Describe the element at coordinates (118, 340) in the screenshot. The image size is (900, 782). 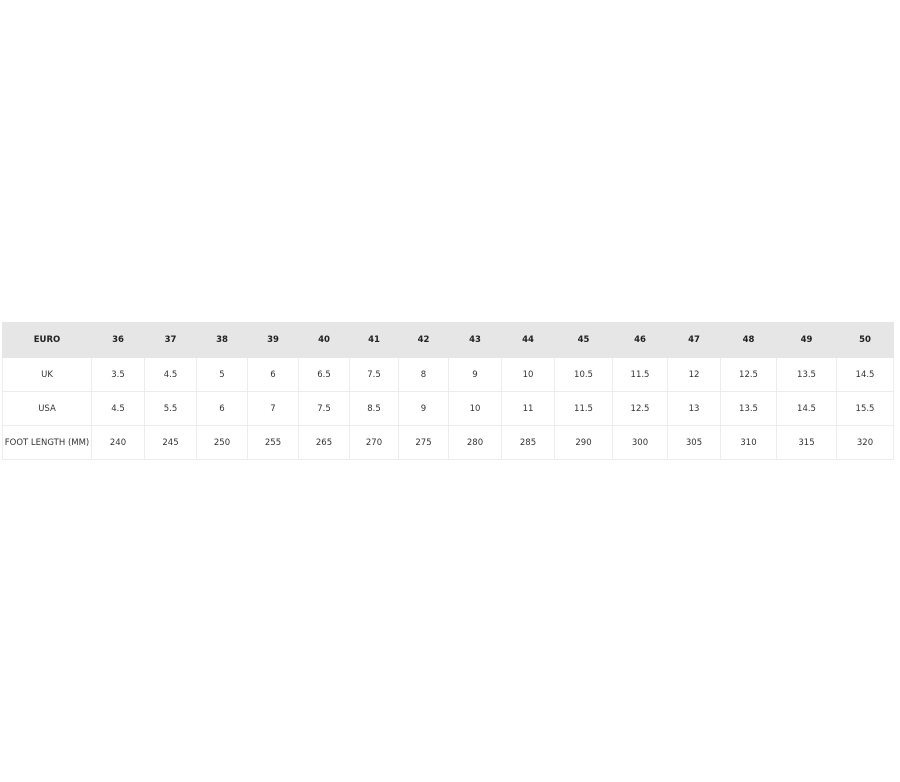
I see `header-size-cell: 36` at that location.